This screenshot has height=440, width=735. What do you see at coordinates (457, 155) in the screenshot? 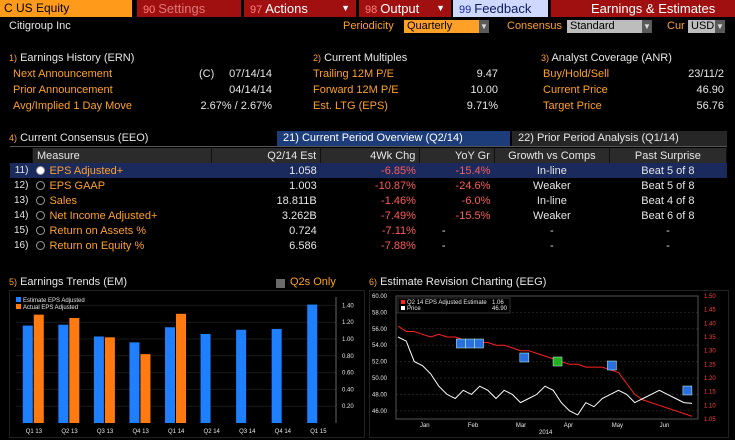
I see `col-yoy-header: YoY Gr` at bounding box center [457, 155].